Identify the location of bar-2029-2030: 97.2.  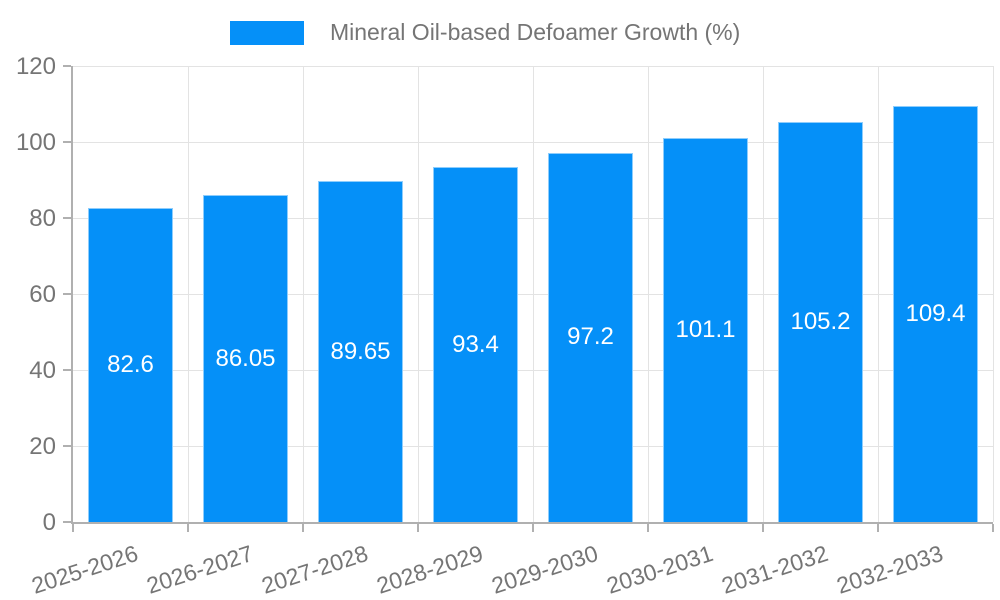
(590, 337).